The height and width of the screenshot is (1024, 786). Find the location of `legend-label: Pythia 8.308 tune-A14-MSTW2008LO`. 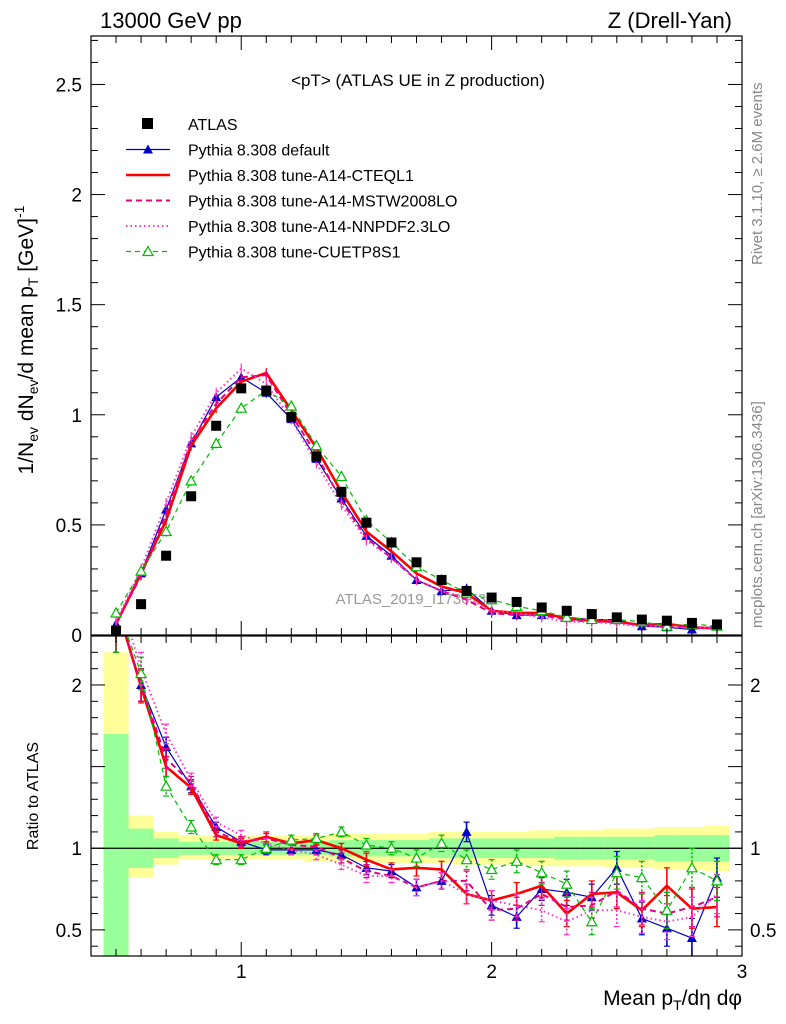

legend-label: Pythia 8.308 tune-A14-MSTW2008LO is located at coordinates (322, 202).